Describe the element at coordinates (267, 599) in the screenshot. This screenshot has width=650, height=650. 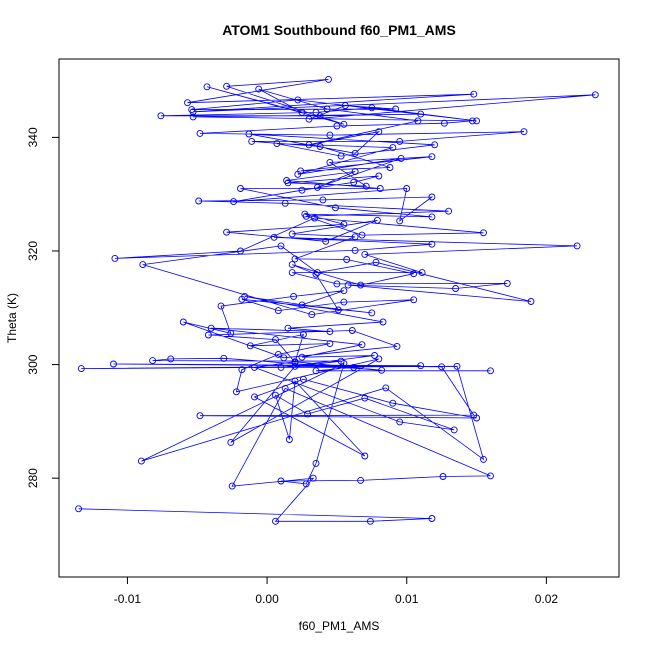
I see `x-tick-label: 0.00` at that location.